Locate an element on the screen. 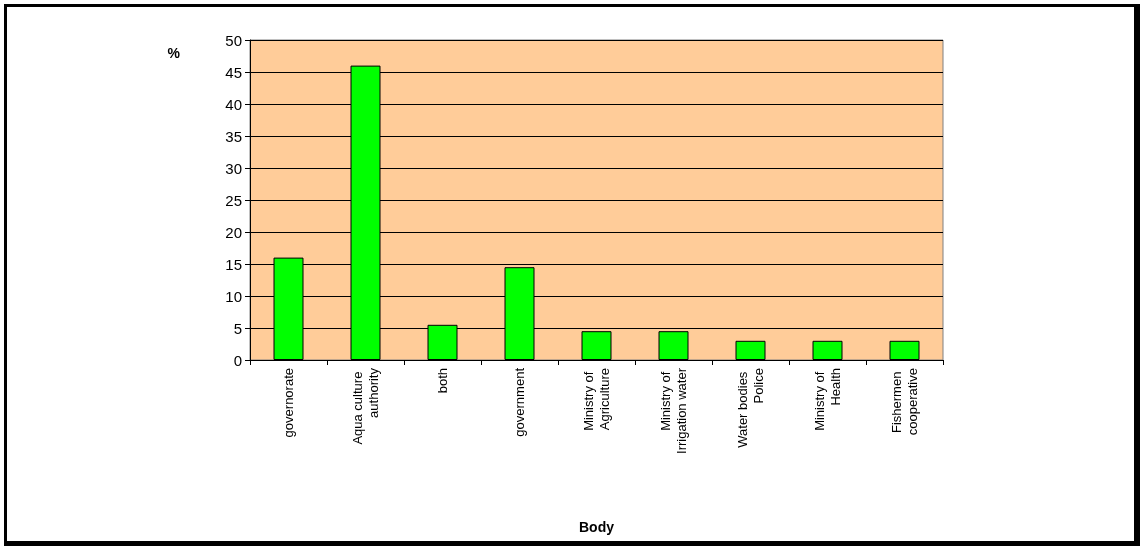  x-tick-label: Ministry of Irrigation water is located at coordinates (673, 410).